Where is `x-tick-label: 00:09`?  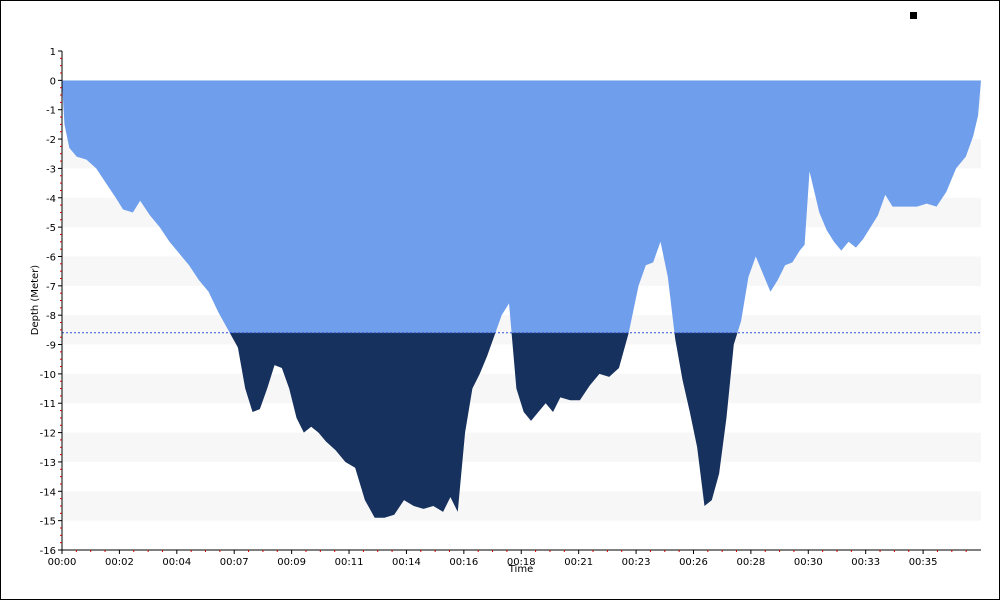
x-tick-label: 00:09 is located at coordinates (291, 562).